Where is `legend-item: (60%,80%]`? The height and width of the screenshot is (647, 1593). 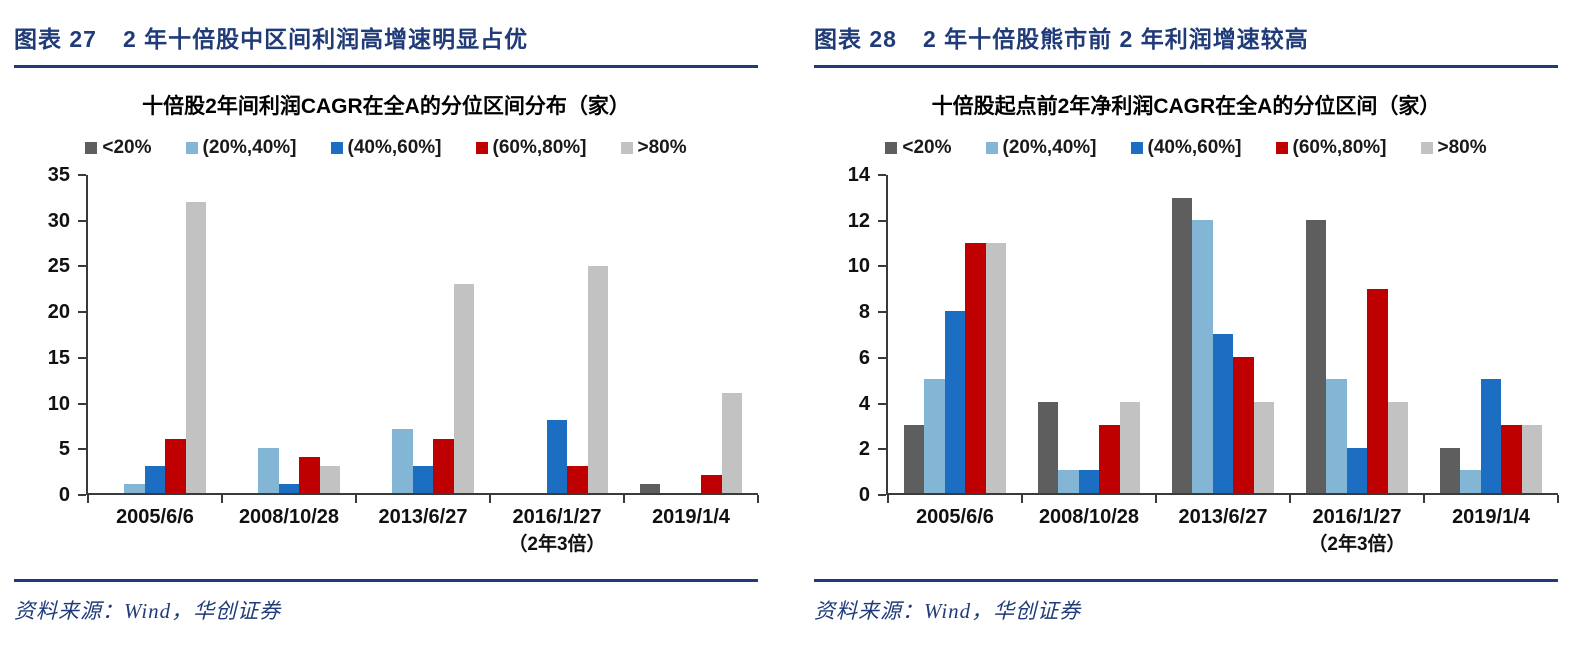 legend-item: (60%,80%] is located at coordinates (1331, 148).